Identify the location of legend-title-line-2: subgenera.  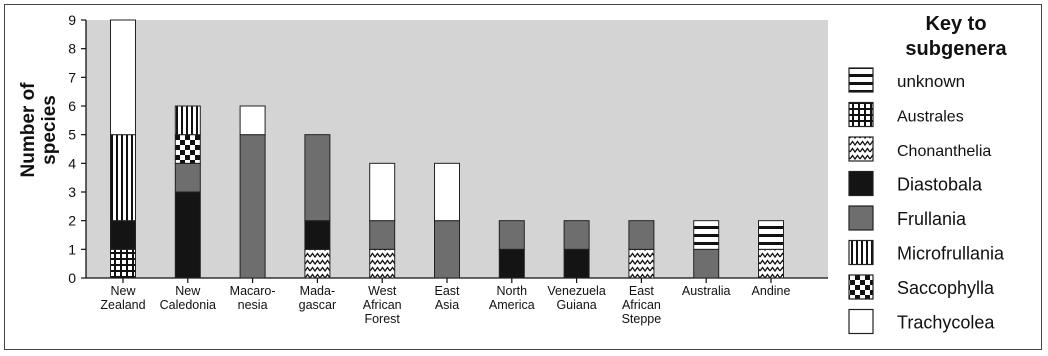
(956, 49).